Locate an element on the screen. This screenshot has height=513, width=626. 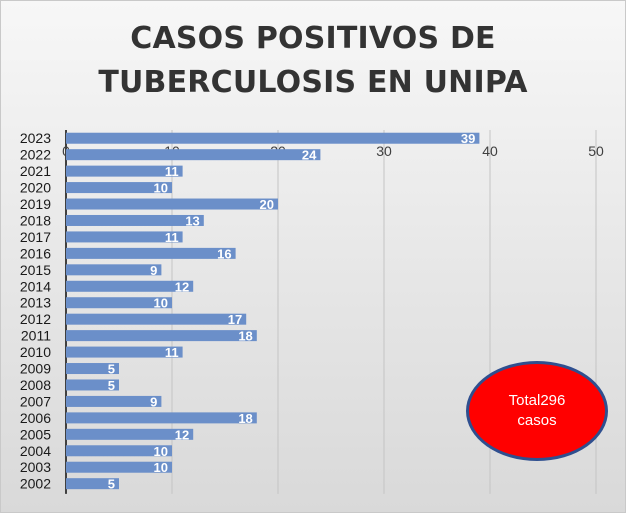
total-badge-line-2: casos is located at coordinates (537, 420).